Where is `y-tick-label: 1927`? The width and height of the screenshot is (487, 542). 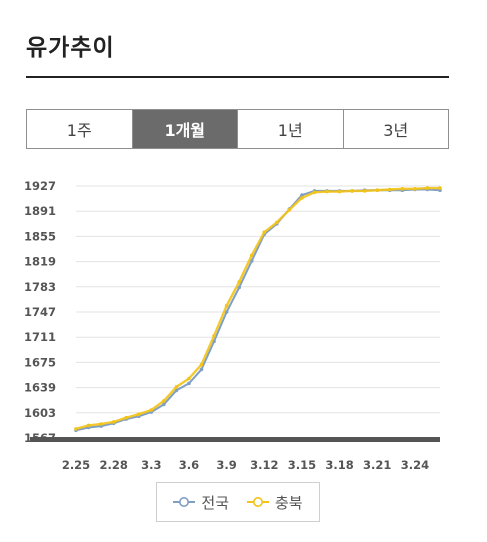 y-tick-label: 1927 is located at coordinates (40, 186).